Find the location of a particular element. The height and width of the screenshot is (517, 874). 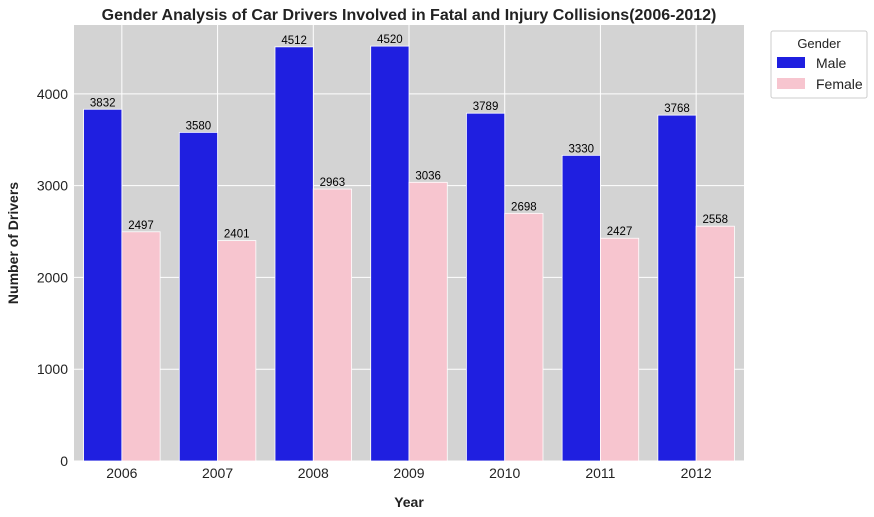

y-tick-label: 2000 is located at coordinates (52, 277).